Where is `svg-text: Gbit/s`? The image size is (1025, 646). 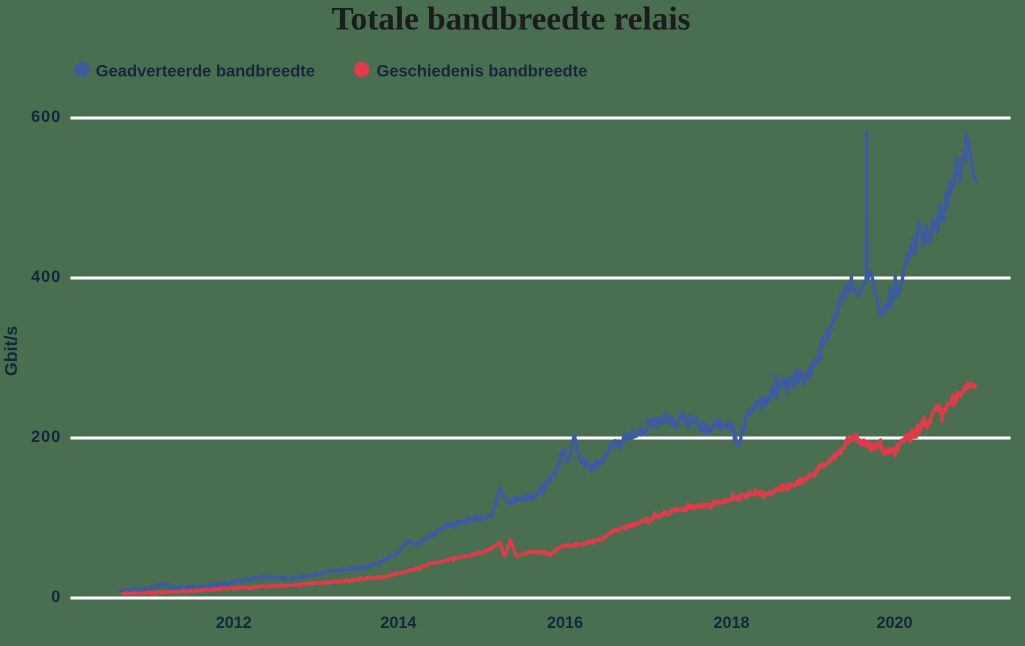 svg-text: Gbit/s is located at coordinates (11, 351).